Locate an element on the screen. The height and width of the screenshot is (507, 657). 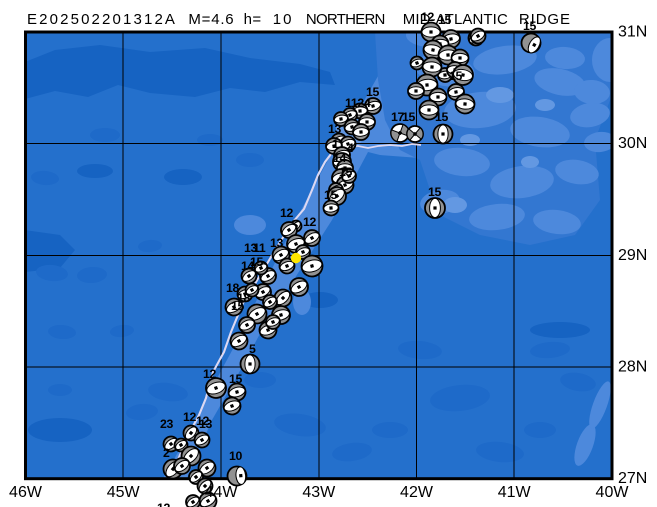
svg-text: MID-ATLANTIC is located at coordinates (455, 19).